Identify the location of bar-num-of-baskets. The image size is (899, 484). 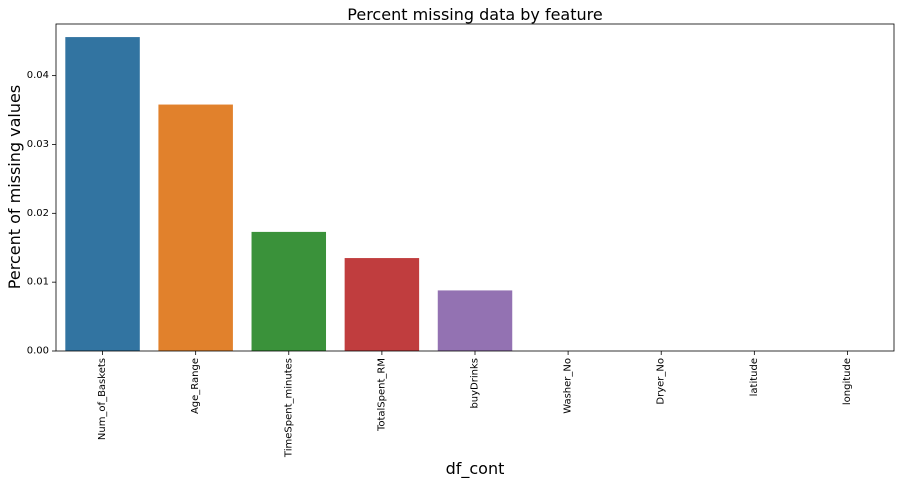
(102, 194).